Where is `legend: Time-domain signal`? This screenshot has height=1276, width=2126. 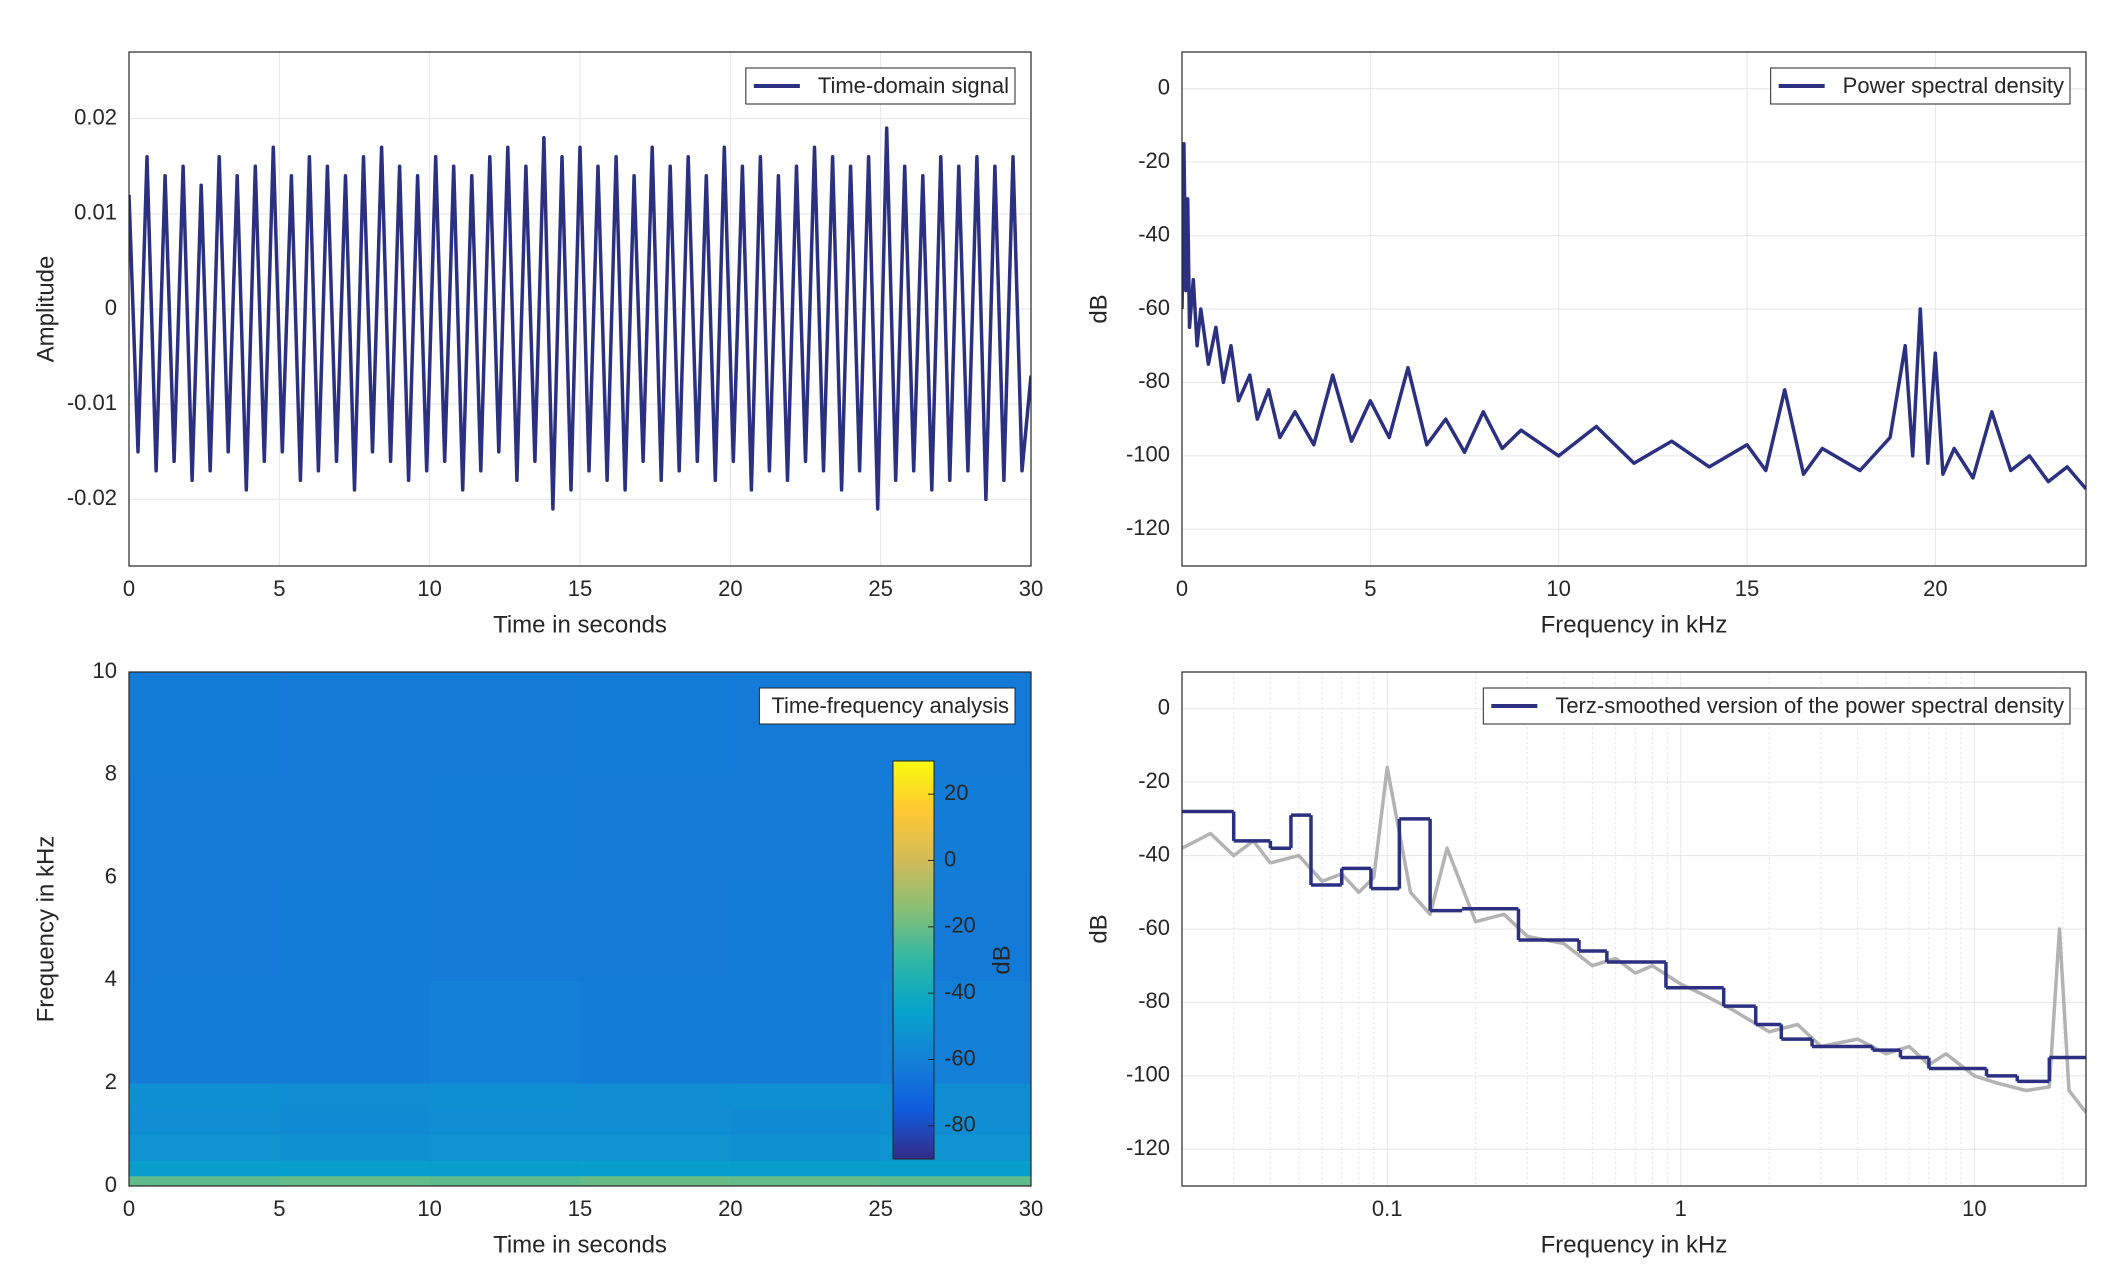
legend: Time-domain signal is located at coordinates (880, 86).